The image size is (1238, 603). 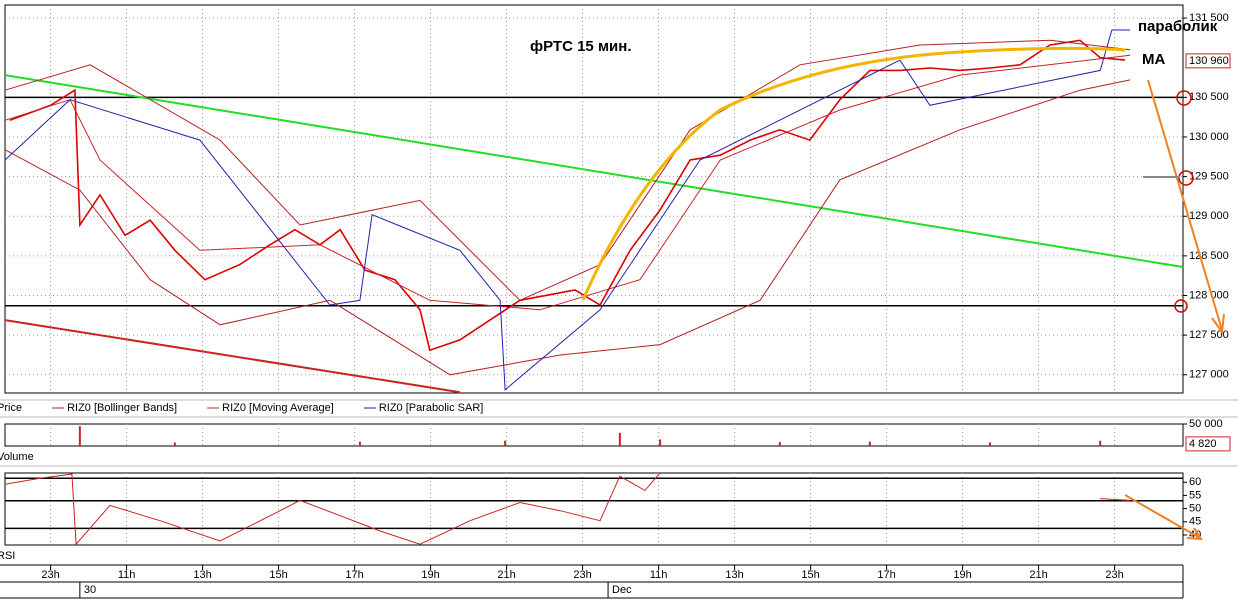 What do you see at coordinates (1209, 216) in the screenshot?
I see `y-tick-label: 129 000` at bounding box center [1209, 216].